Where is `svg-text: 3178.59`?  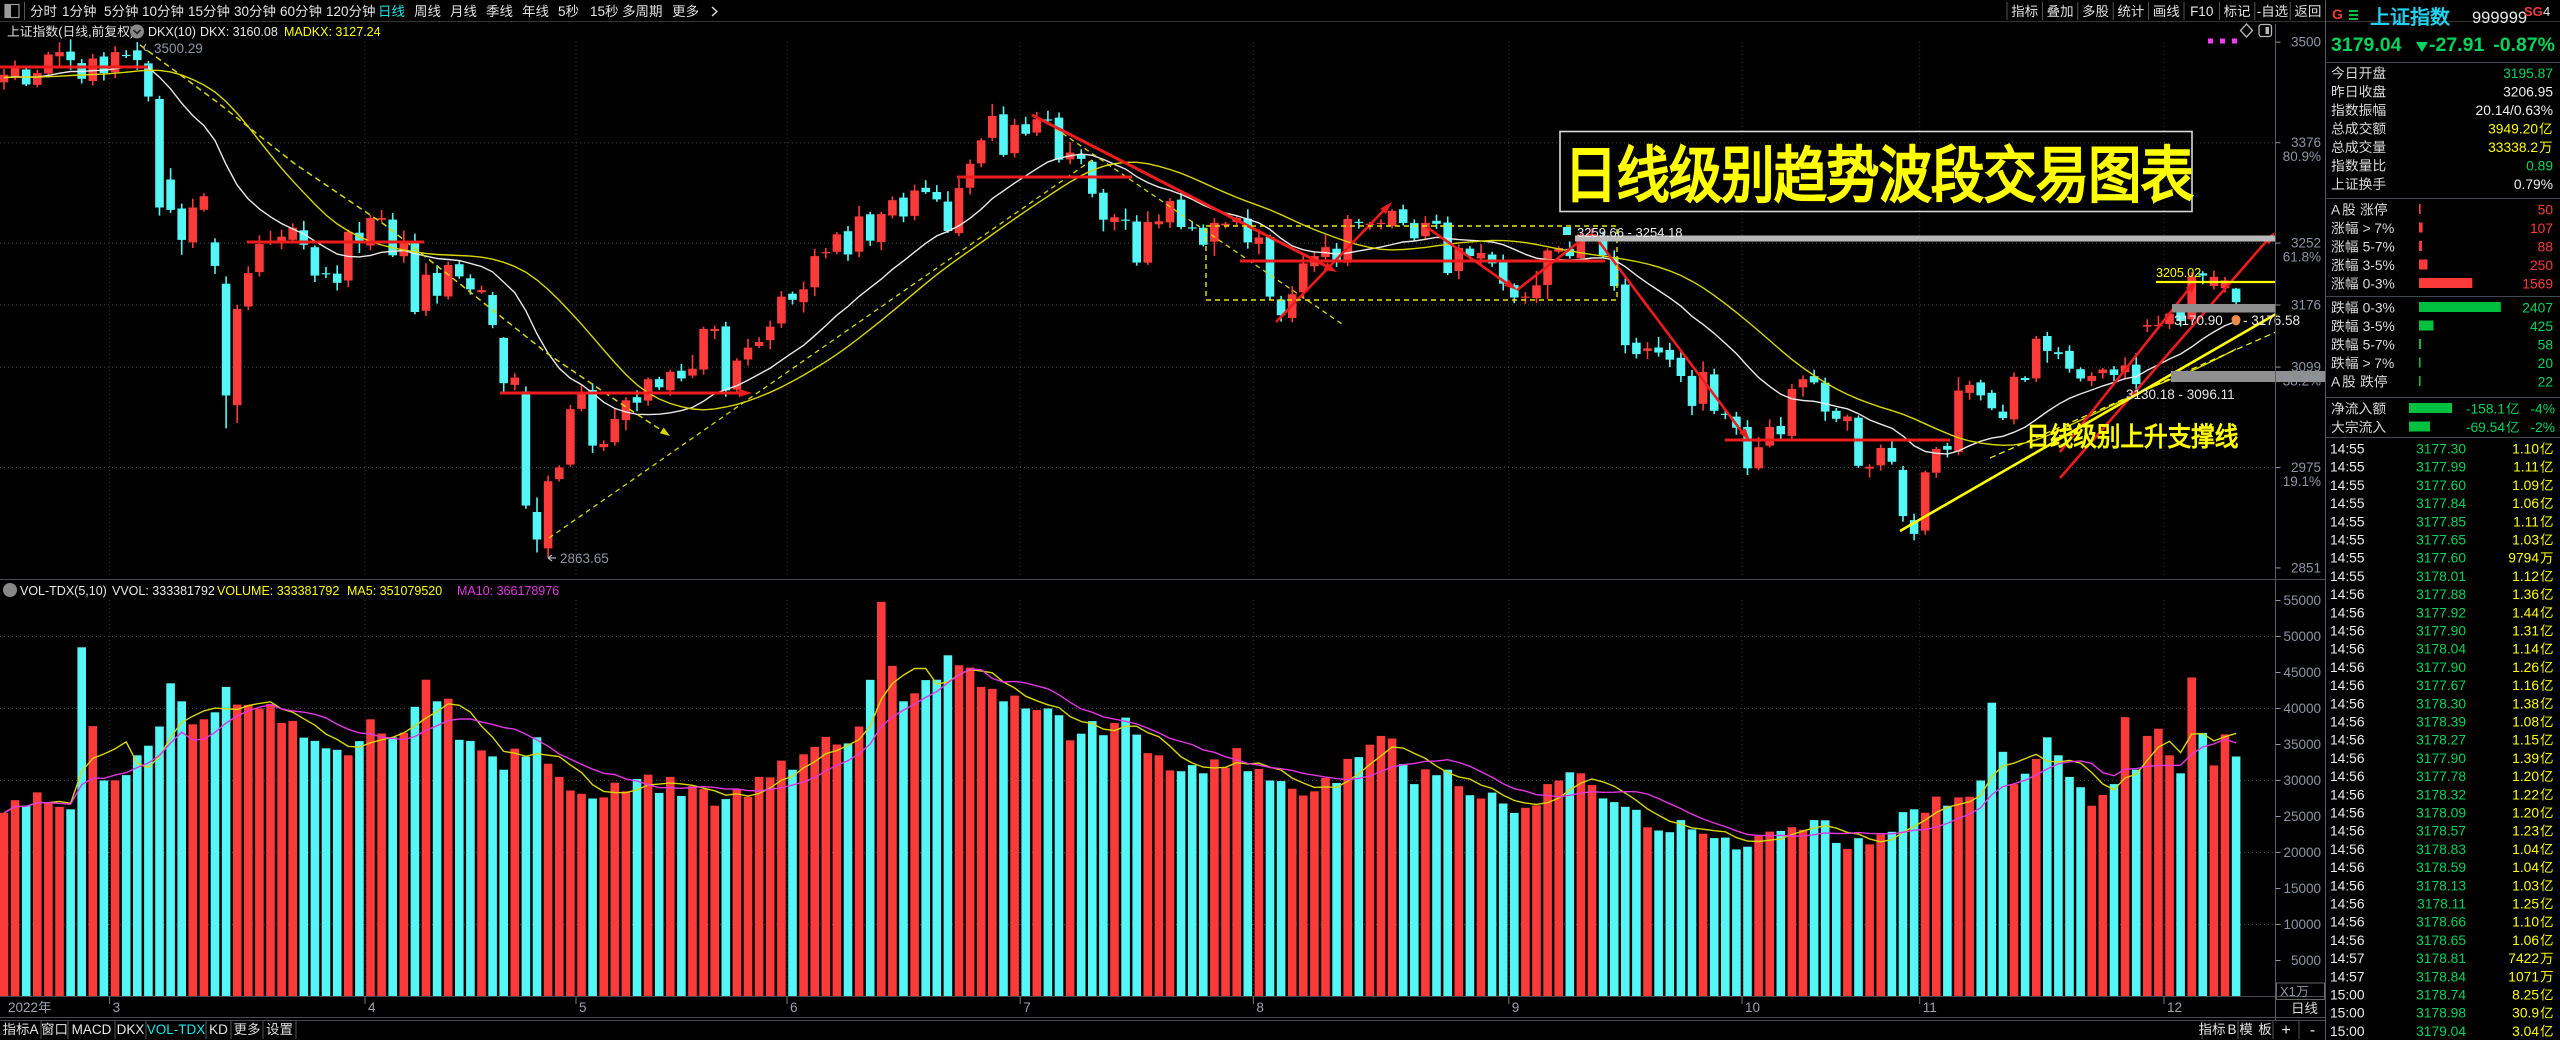
svg-text: 3178.59 is located at coordinates (2441, 867).